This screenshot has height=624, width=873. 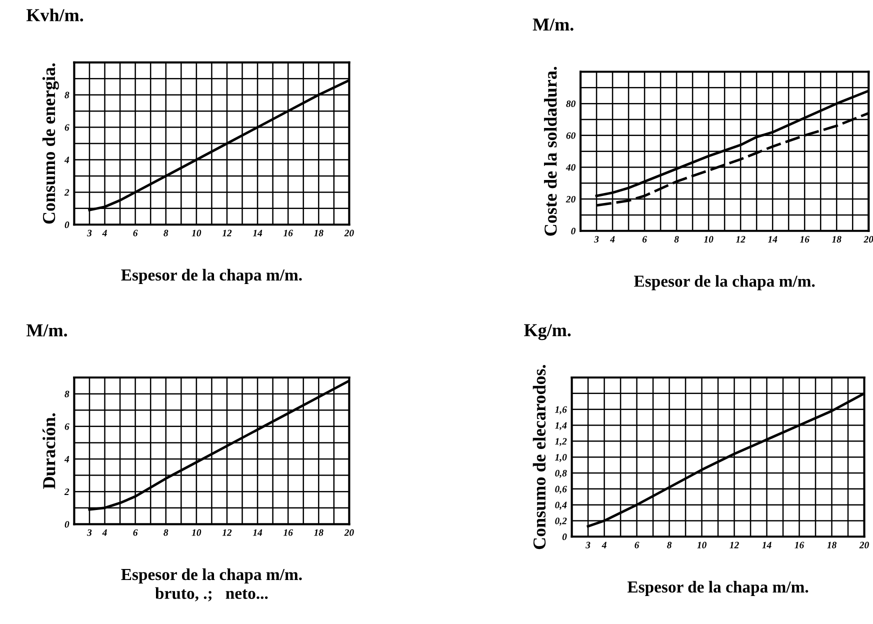 What do you see at coordinates (571, 199) in the screenshot?
I see `y-tick-label: 20` at bounding box center [571, 199].